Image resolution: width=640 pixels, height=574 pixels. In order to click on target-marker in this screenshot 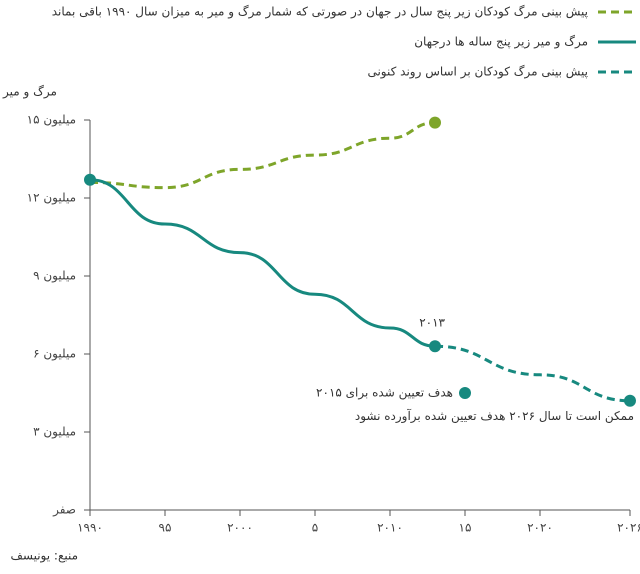, I will do `click(465, 393)`.